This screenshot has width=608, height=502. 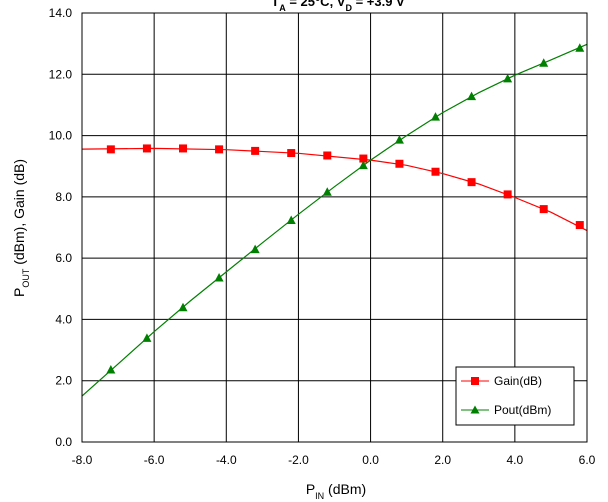 What do you see at coordinates (63, 442) in the screenshot?
I see `y-tick-label: 0.0` at bounding box center [63, 442].